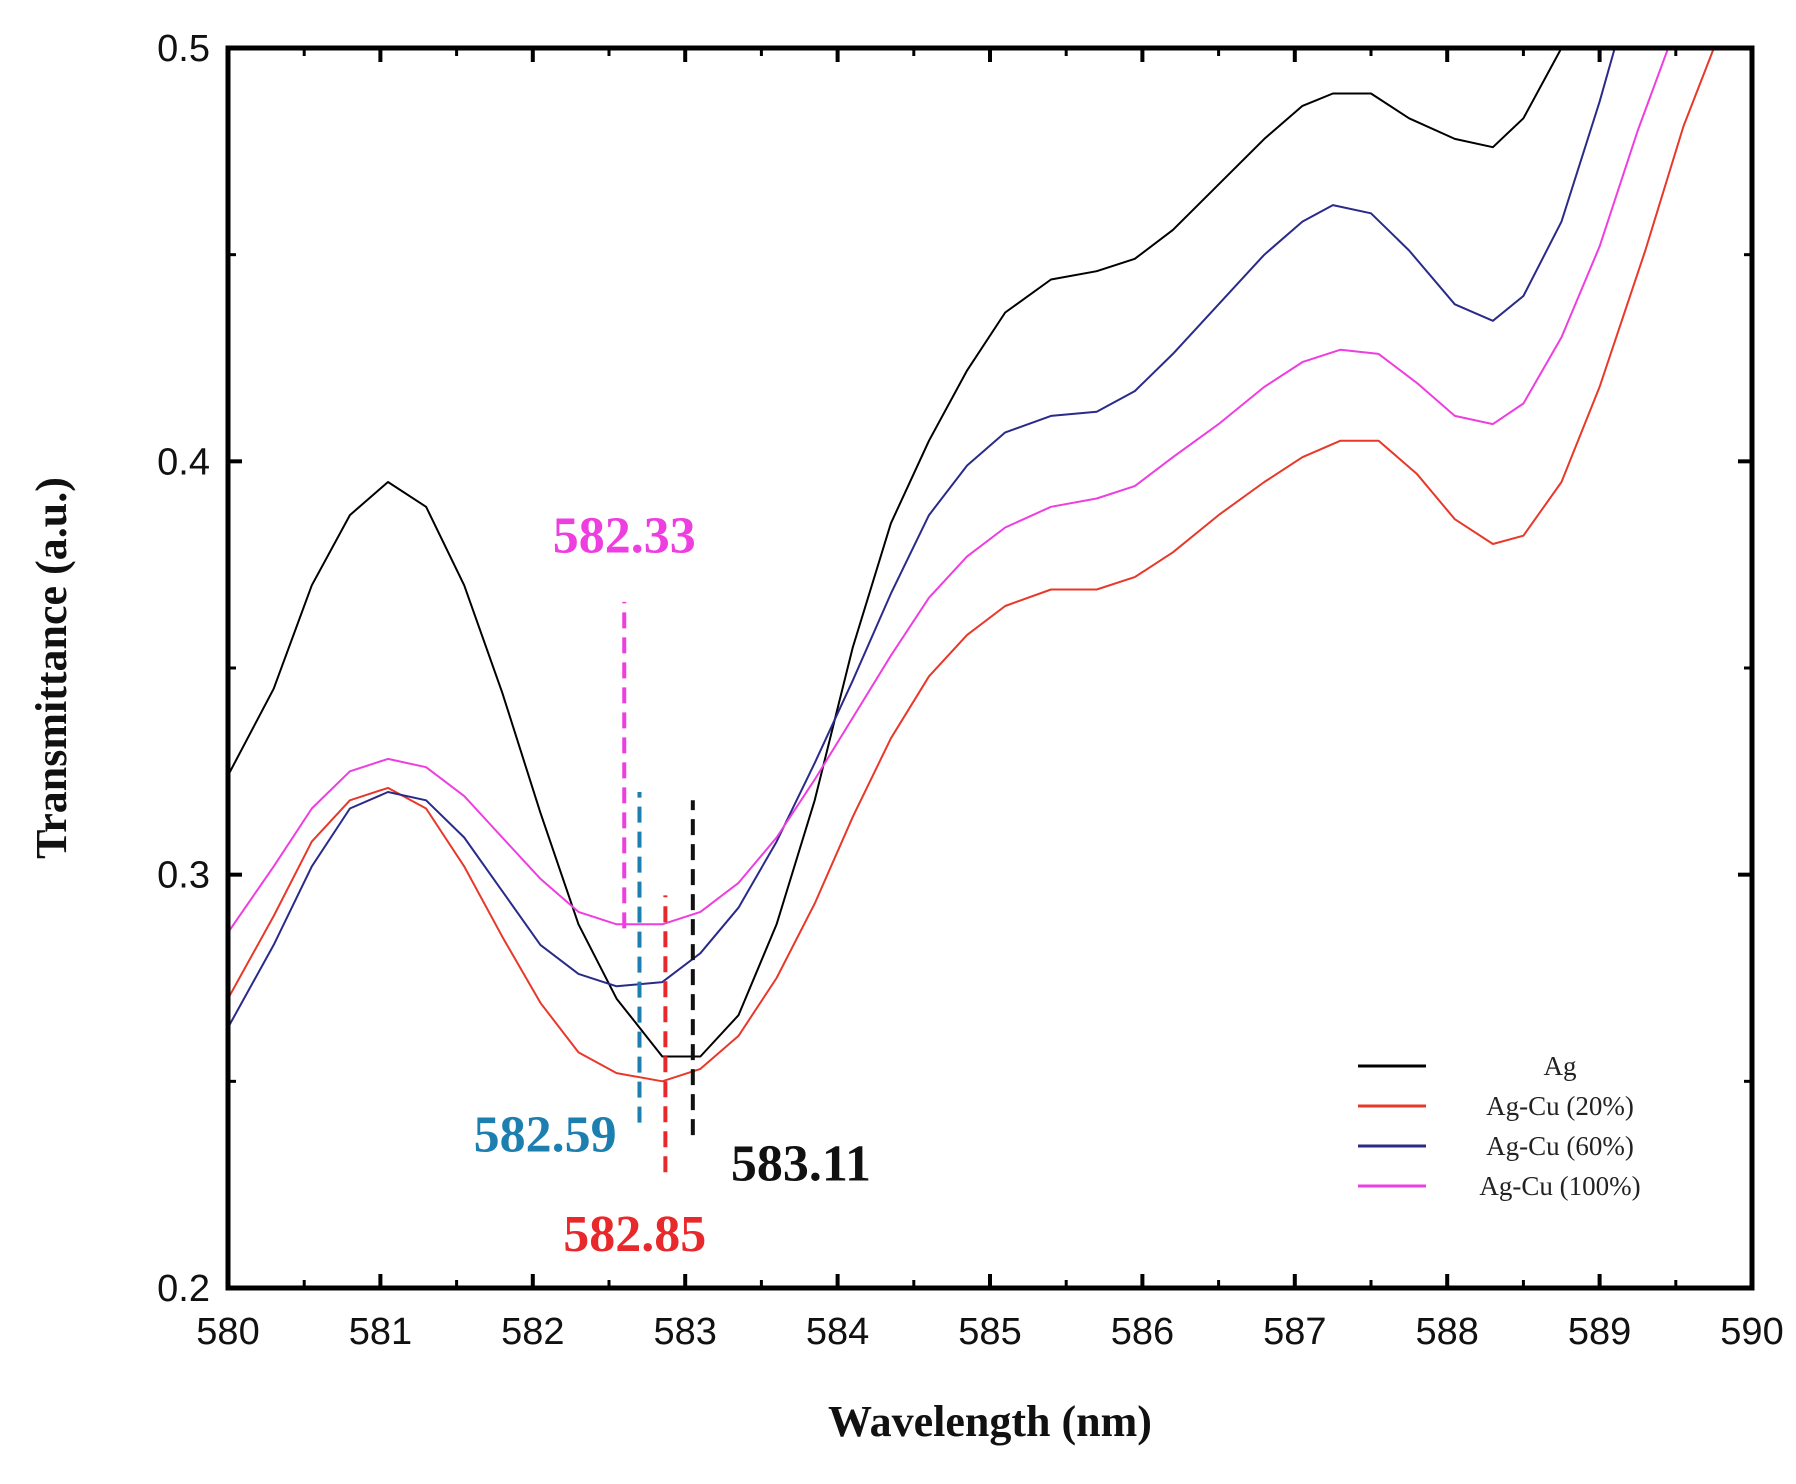  I want to click on annotation-layer: 582.33 582.59 582.85 583.11, so click(672, 885).